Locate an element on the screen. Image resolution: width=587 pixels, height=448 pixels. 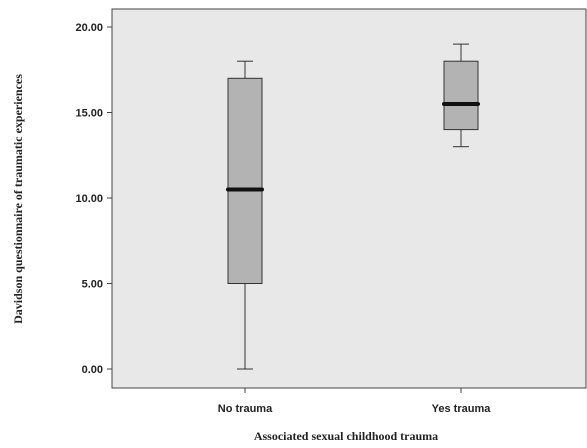
x-tick-label: No trauma is located at coordinates (245, 409).